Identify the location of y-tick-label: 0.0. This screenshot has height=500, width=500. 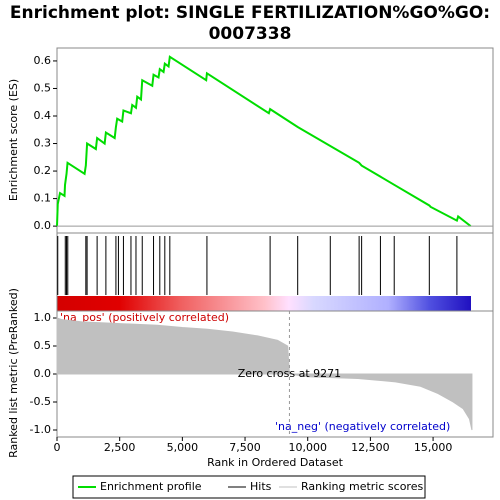
(43, 225).